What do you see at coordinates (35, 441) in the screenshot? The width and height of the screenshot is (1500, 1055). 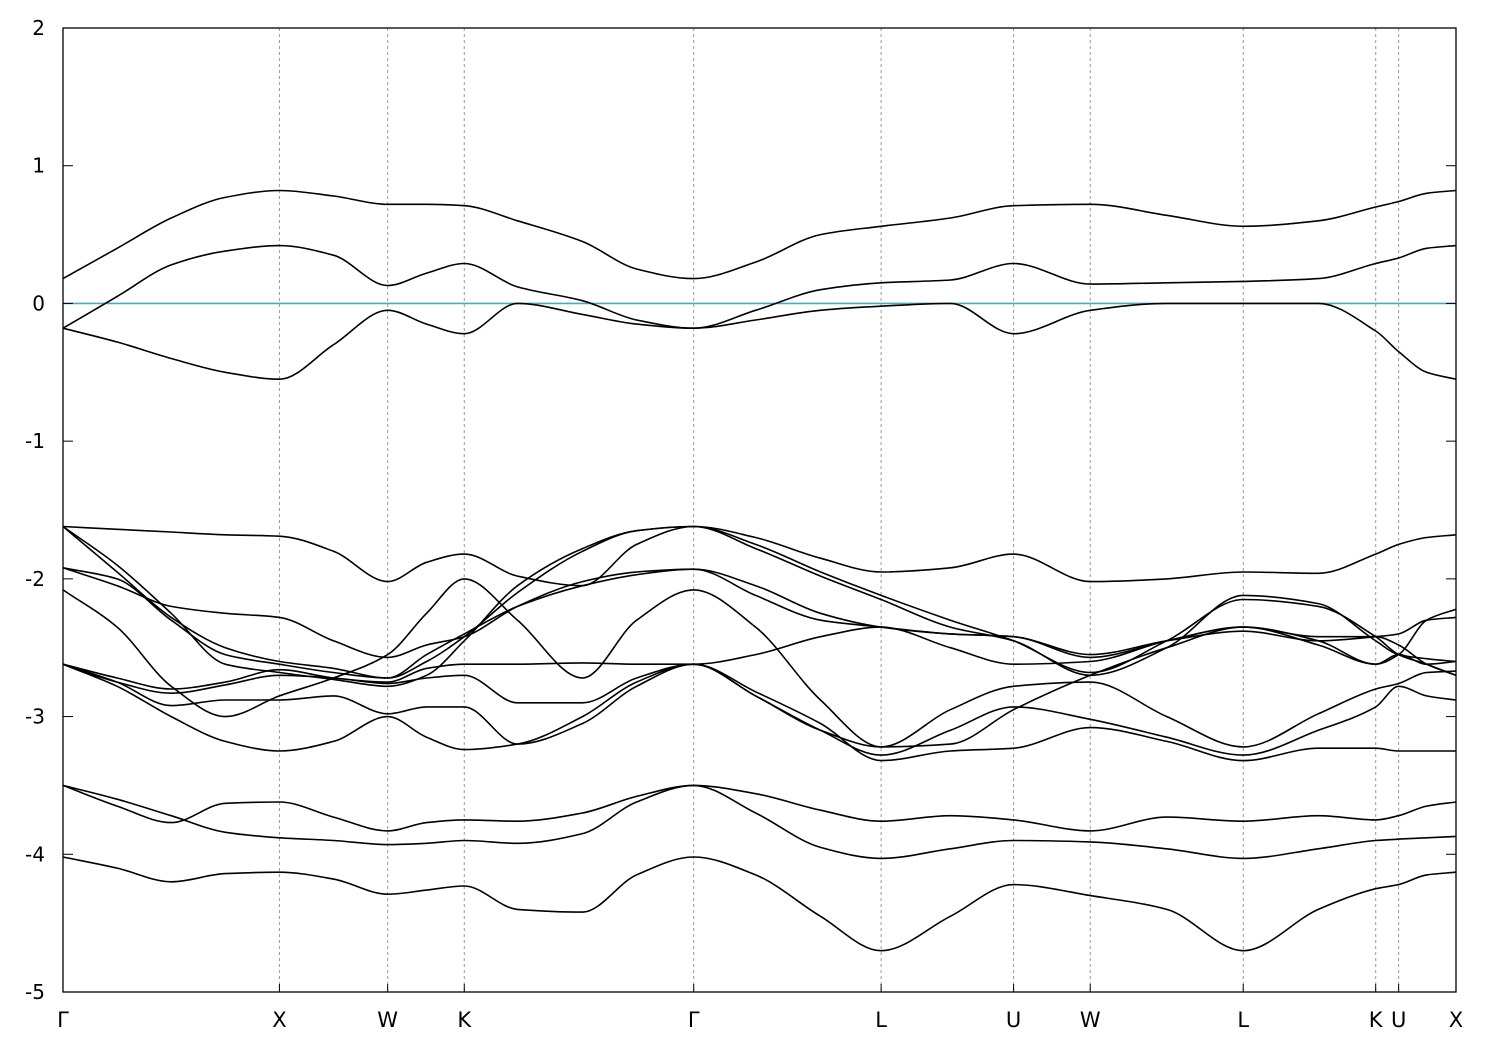 I see `y-tick-label: -1` at bounding box center [35, 441].